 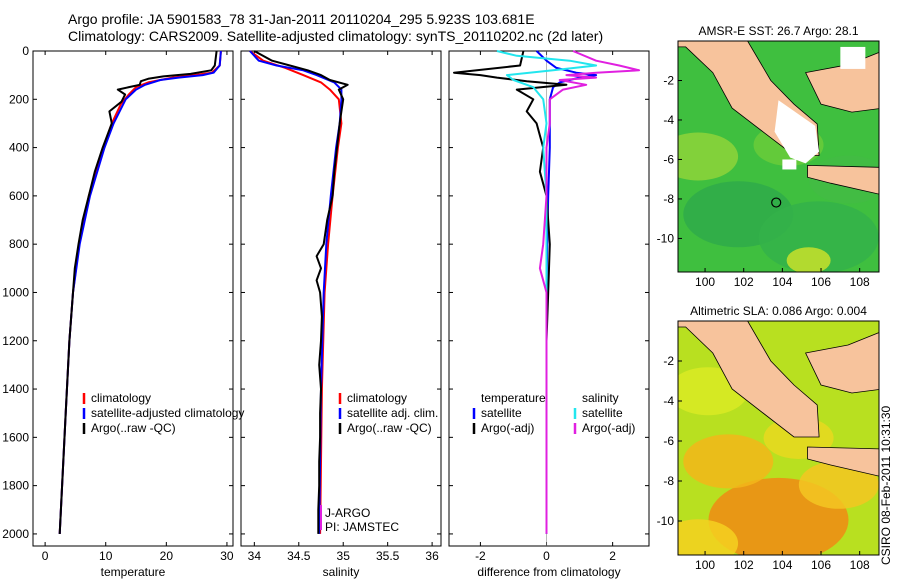 What do you see at coordinates (167, 413) in the screenshot?
I see `temperature-legend-satellite-adjusted-label: satellite-adjusted climatology` at bounding box center [167, 413].